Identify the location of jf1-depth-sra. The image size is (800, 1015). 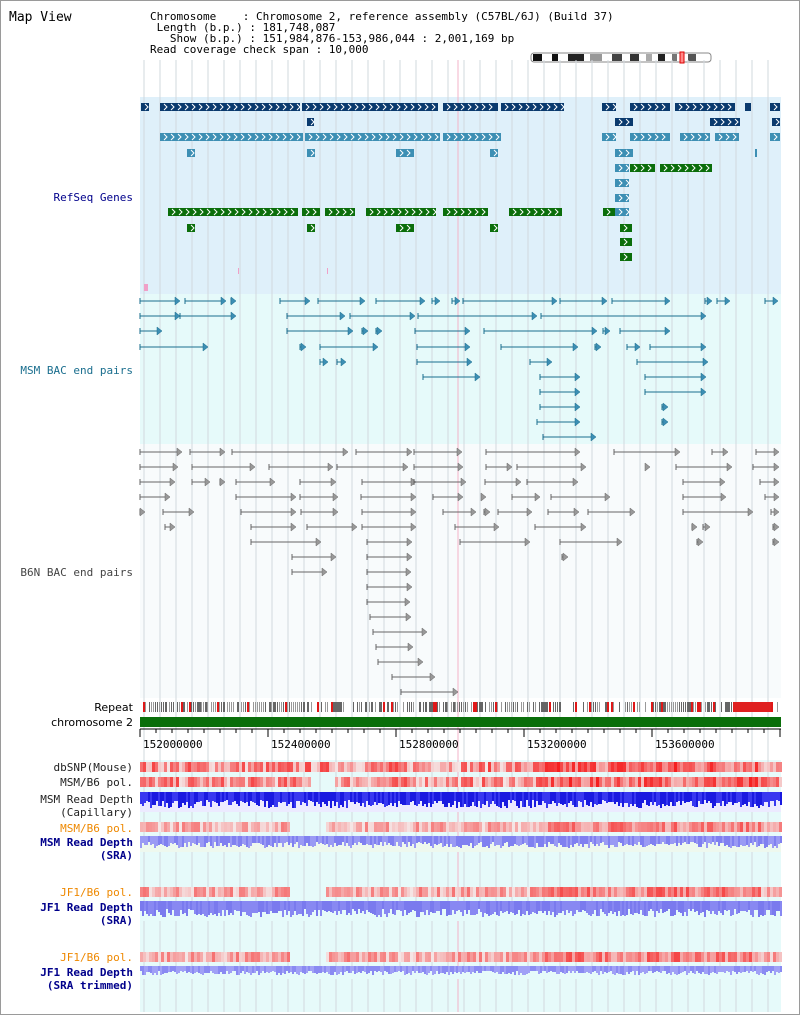
(461, 911).